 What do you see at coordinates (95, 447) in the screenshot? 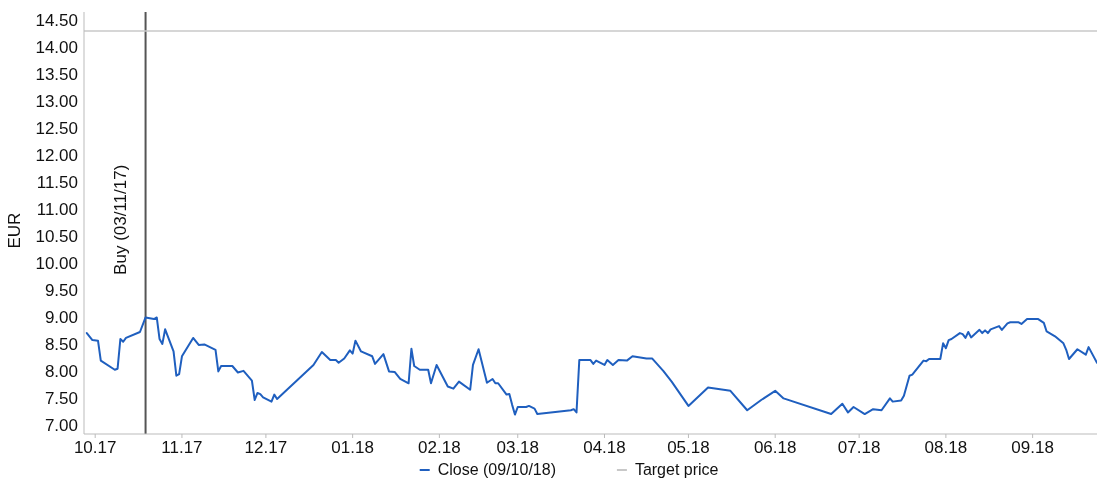
I see `x-tick-label: 10.17` at bounding box center [95, 447].